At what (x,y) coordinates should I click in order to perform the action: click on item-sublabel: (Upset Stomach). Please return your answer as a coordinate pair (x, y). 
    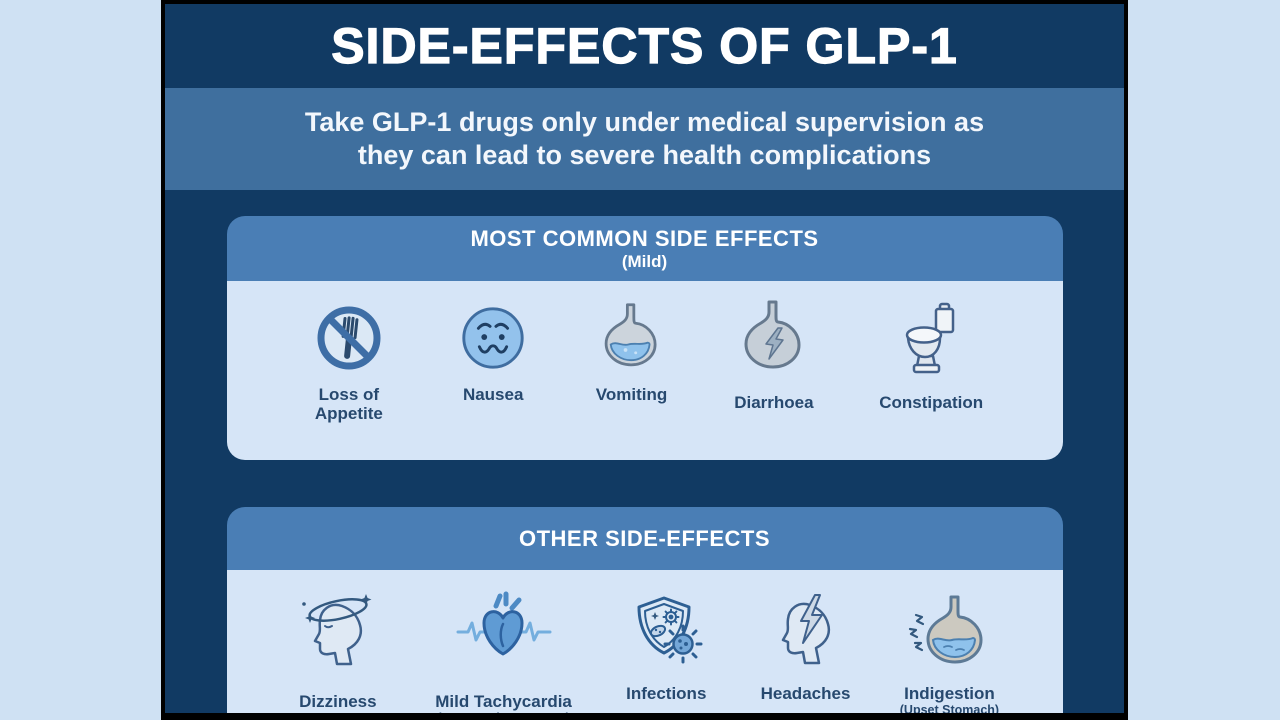
    Looking at the image, I should click on (949, 708).